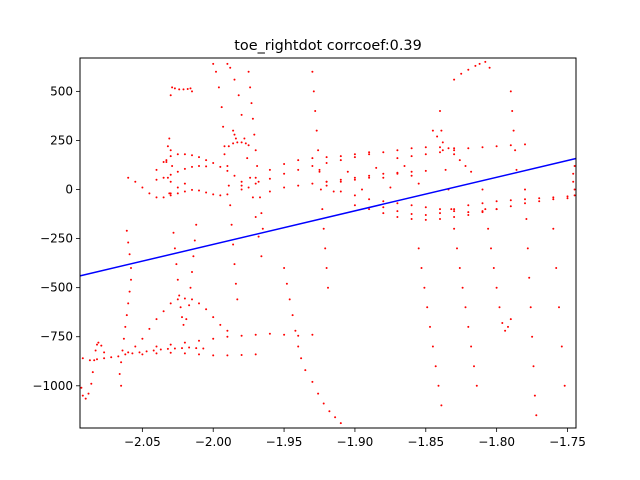  I want to click on y-tick-label: 250, so click(61, 140).